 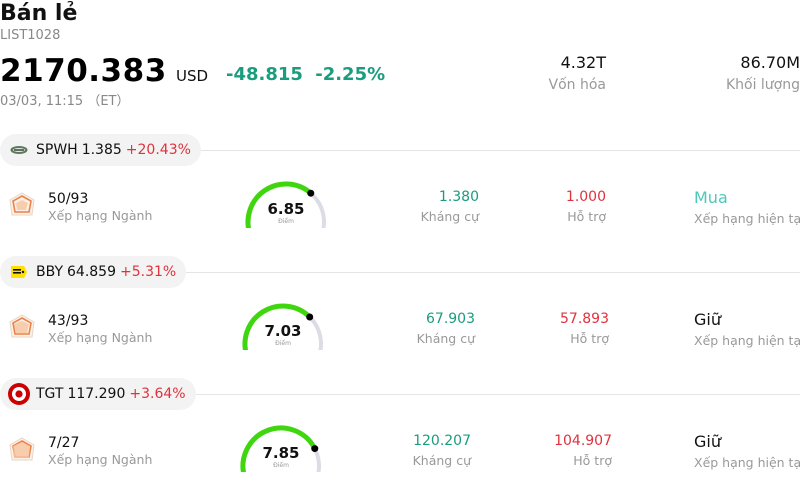 I want to click on stock-price: 117.290, so click(x=96, y=394).